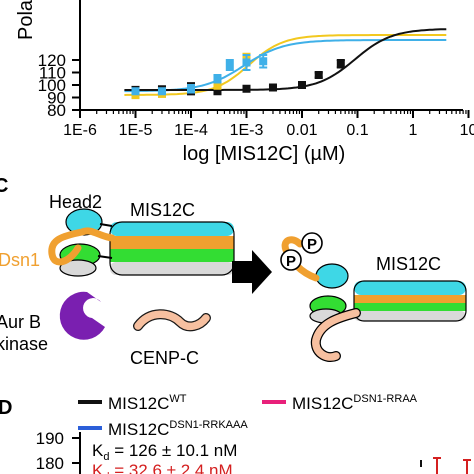 Image resolution: width=474 pixels, height=474 pixels. Describe the element at coordinates (178, 429) in the screenshot. I see `legend-label-rrkaaa: MIS12CDSN1-RRKAAA` at that location.